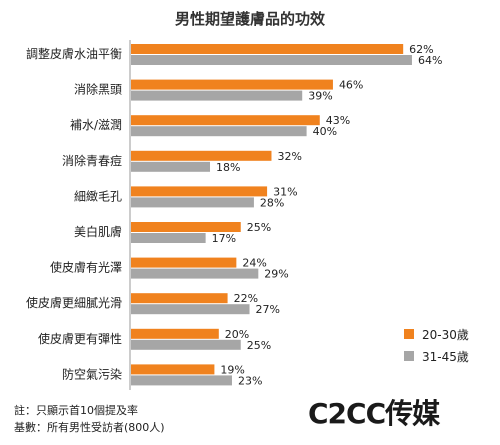 The width and height of the screenshot is (500, 445). I want to click on data-label: 40%, so click(325, 131).